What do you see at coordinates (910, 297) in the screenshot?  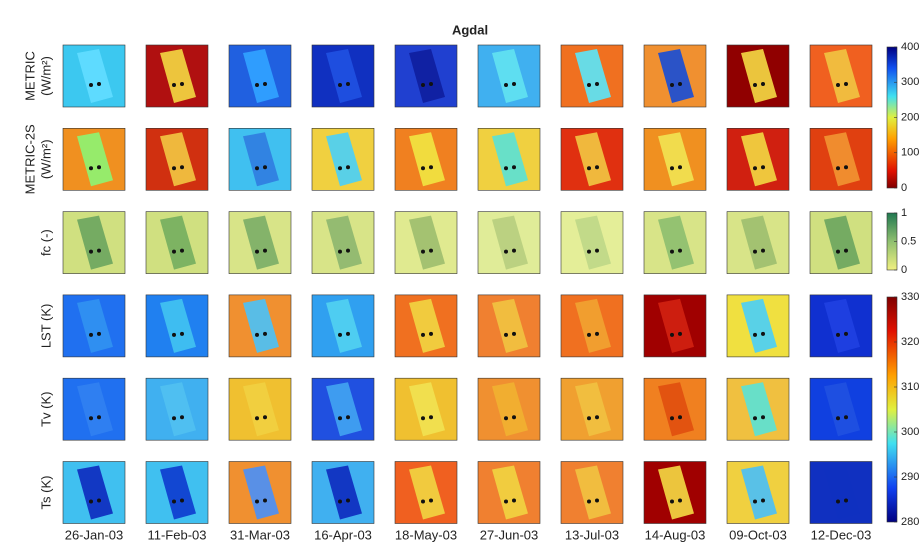 I see `colorbar-tick-label: 330` at bounding box center [910, 297].